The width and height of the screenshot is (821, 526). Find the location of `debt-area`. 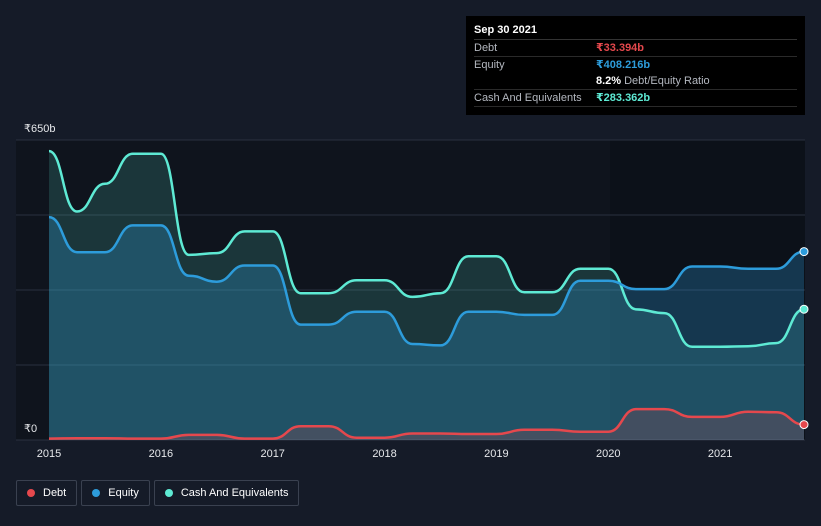

debt-area is located at coordinates (426, 424).